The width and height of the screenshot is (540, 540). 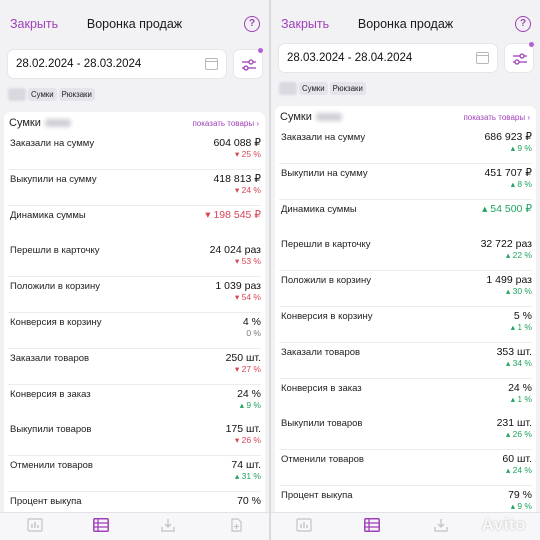 What do you see at coordinates (55, 287) in the screenshot?
I see `metric-label: Положили в корзину` at bounding box center [55, 287].